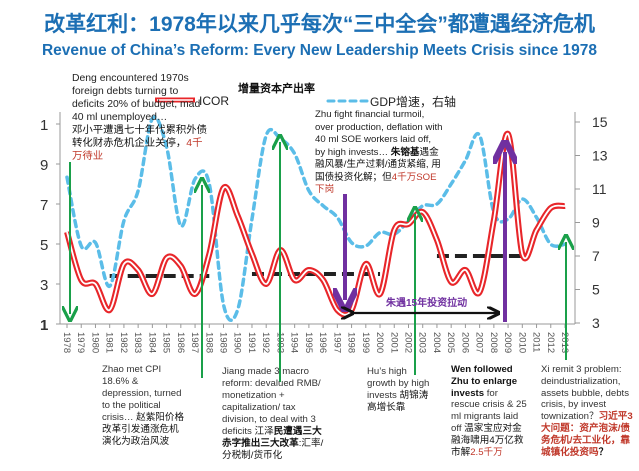  I want to click on x-tick-label: 1980, so click(94, 342).